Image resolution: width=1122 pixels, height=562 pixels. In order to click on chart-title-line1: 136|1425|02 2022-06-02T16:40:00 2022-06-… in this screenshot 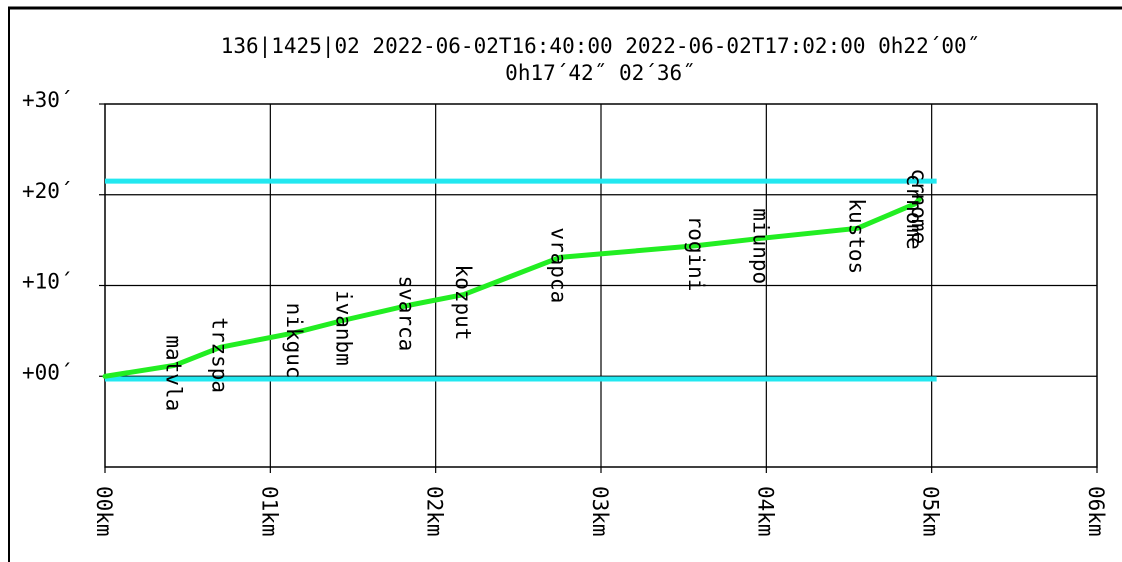, I will do `click(600, 46)`.